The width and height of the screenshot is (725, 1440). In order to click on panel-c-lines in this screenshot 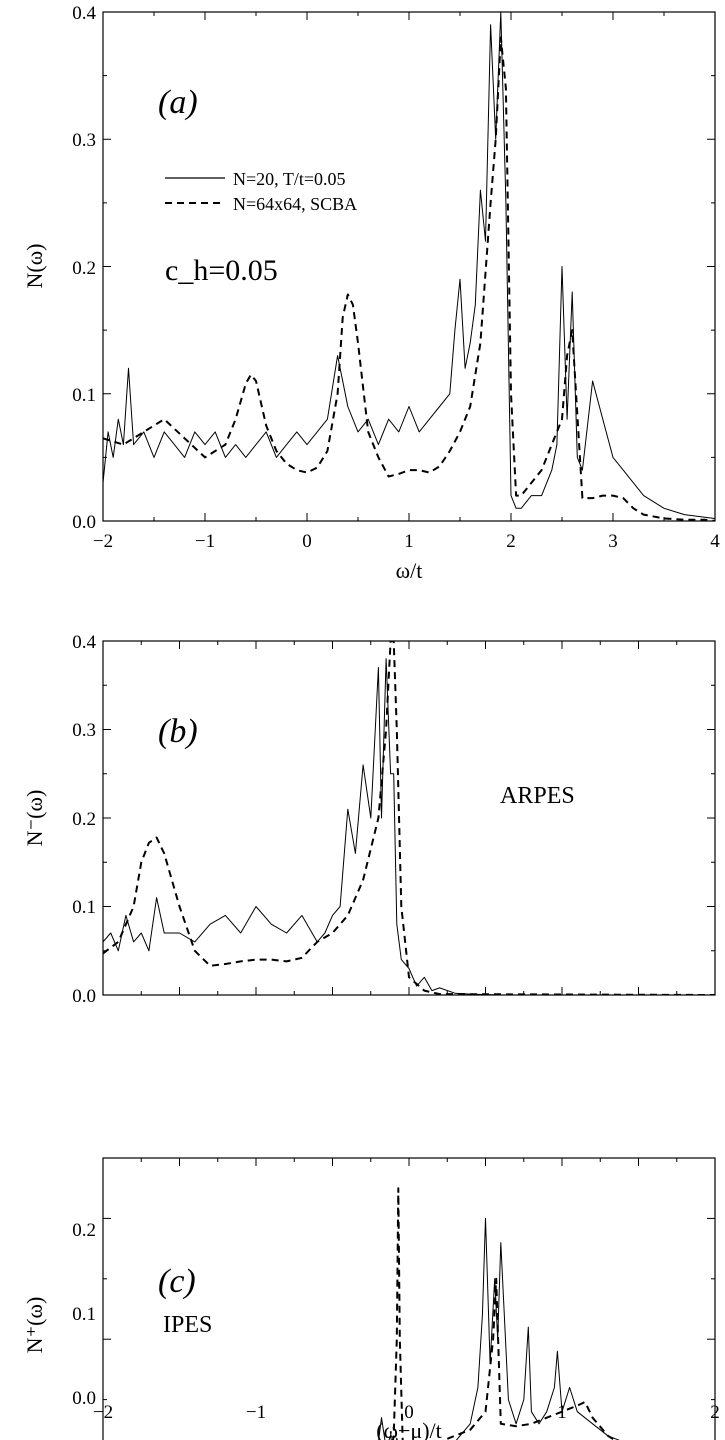, I will do `click(499, 1313)`.